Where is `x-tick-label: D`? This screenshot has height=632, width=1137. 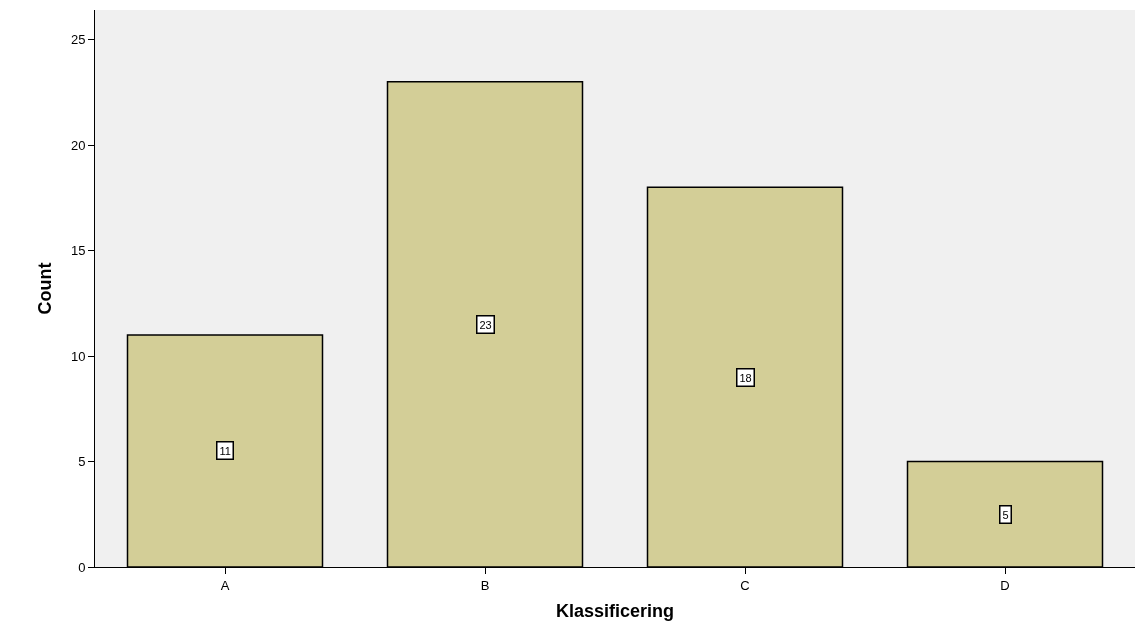 x-tick-label: D is located at coordinates (1005, 585).